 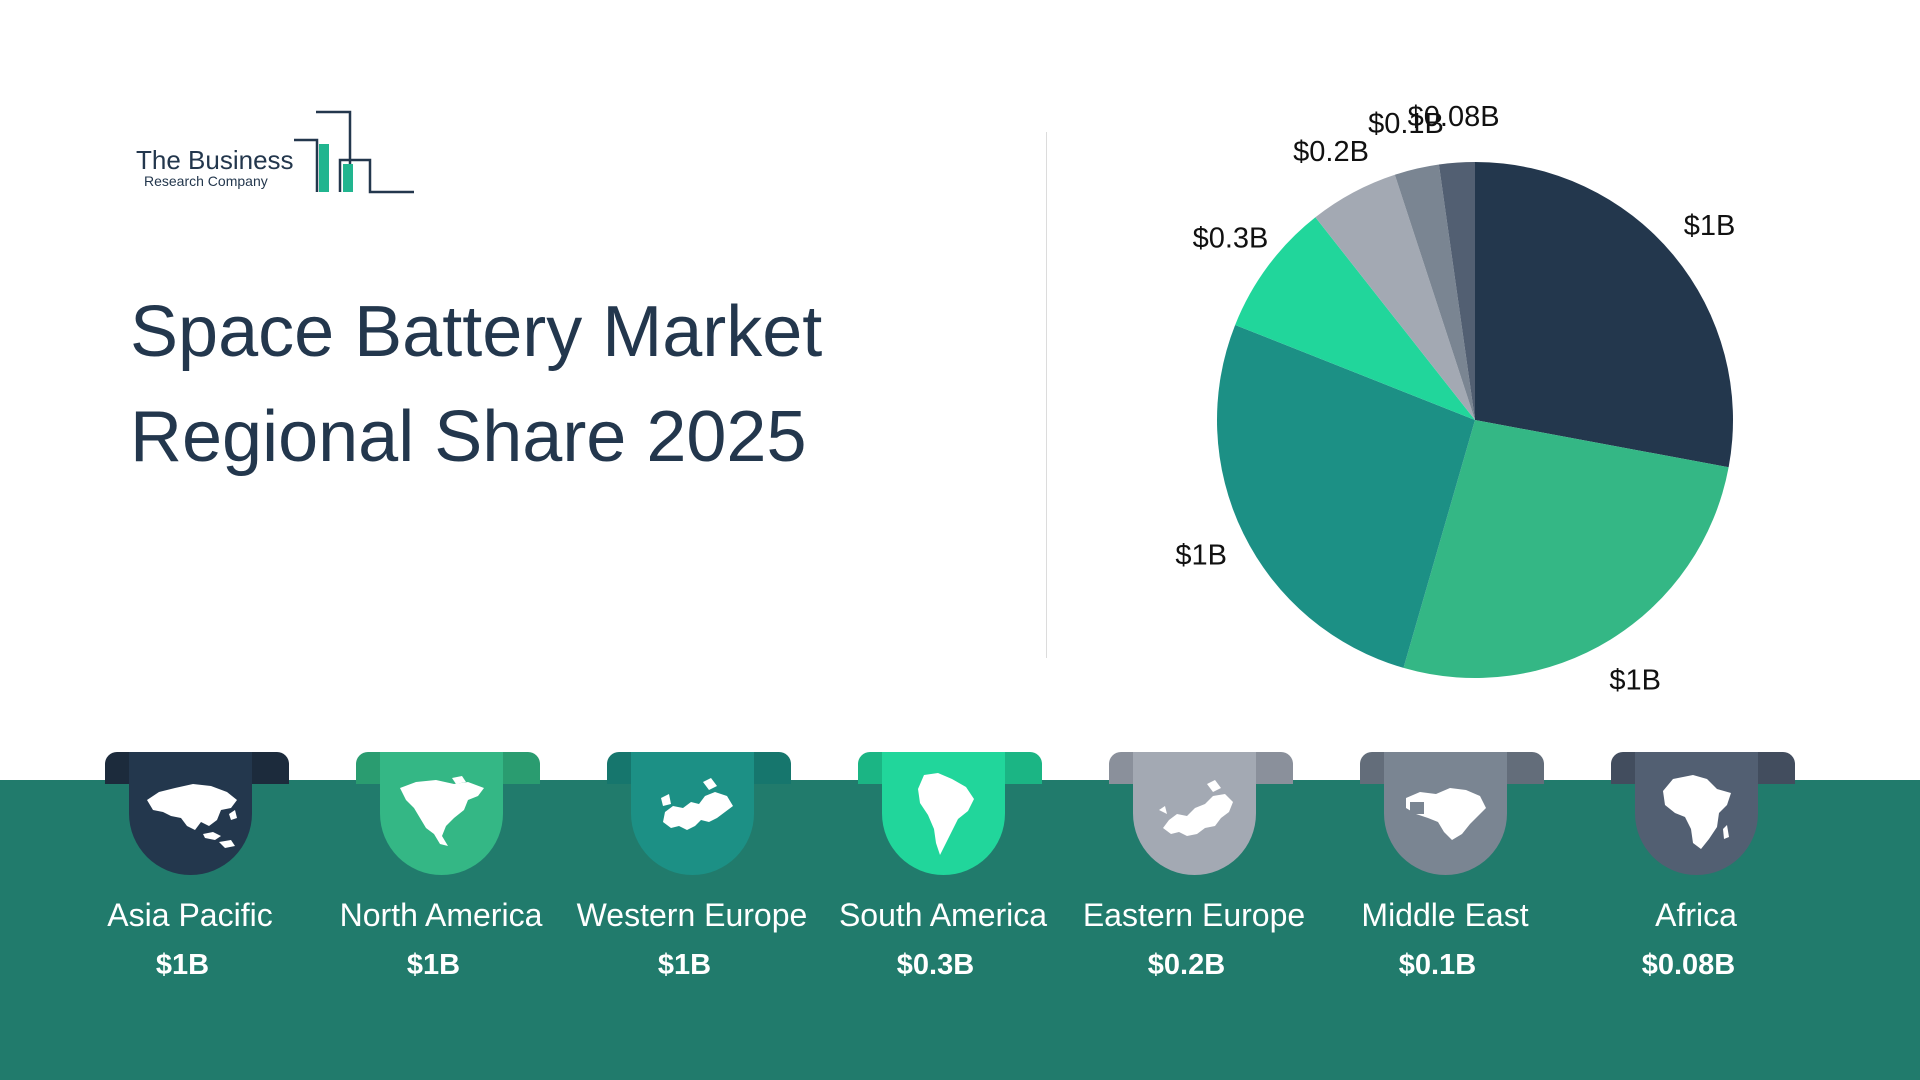 I want to click on region-card-south-america: South America $0.3B, so click(x=933, y=872).